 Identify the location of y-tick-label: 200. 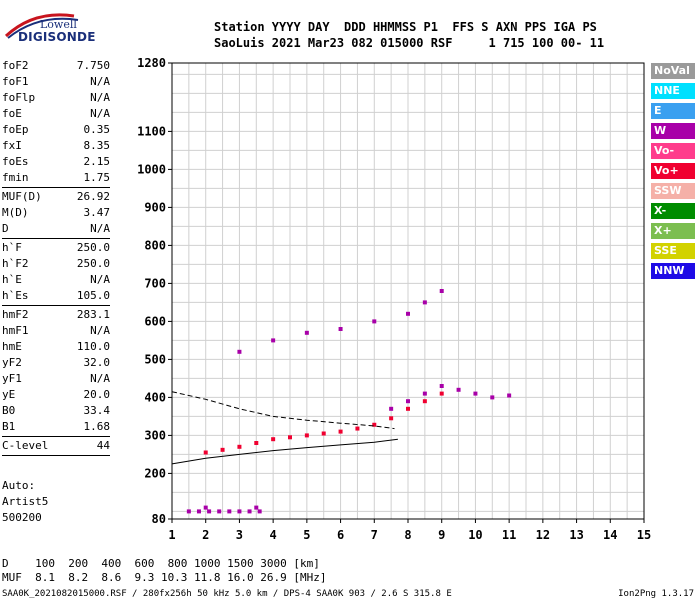
(155, 473).